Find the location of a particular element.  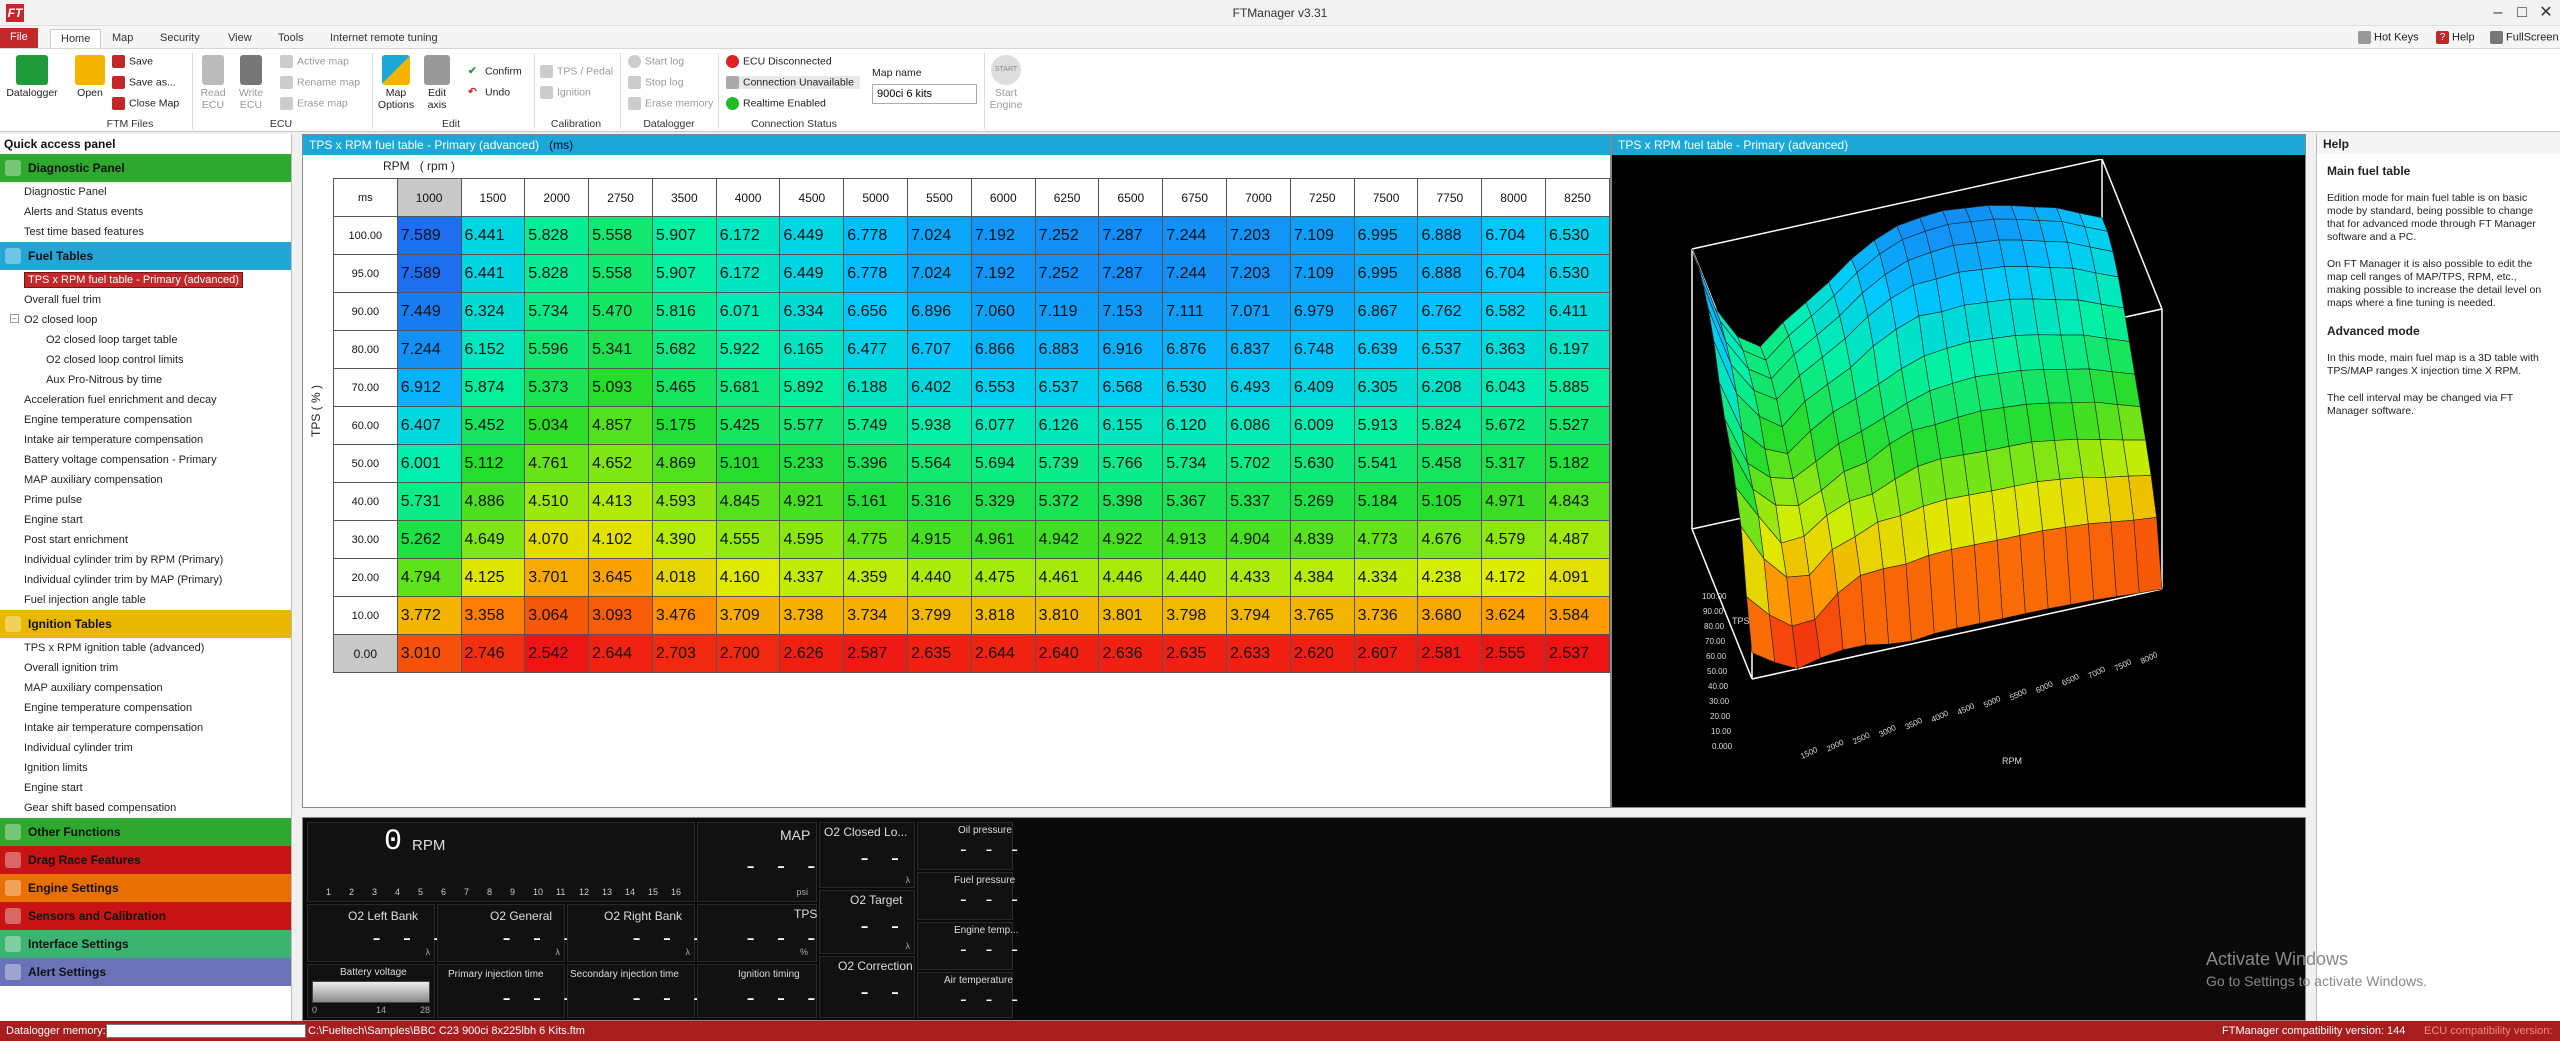

fuel-cell: 4.942 is located at coordinates (1067, 539).